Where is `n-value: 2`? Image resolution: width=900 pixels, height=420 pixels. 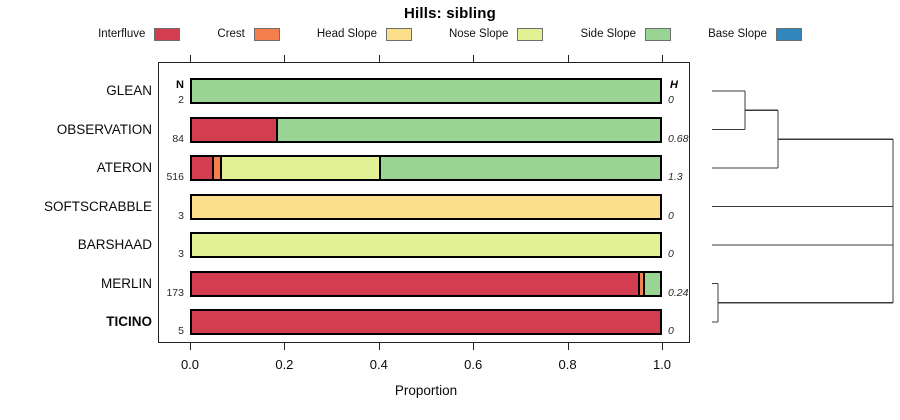
n-value: 2 is located at coordinates (181, 100).